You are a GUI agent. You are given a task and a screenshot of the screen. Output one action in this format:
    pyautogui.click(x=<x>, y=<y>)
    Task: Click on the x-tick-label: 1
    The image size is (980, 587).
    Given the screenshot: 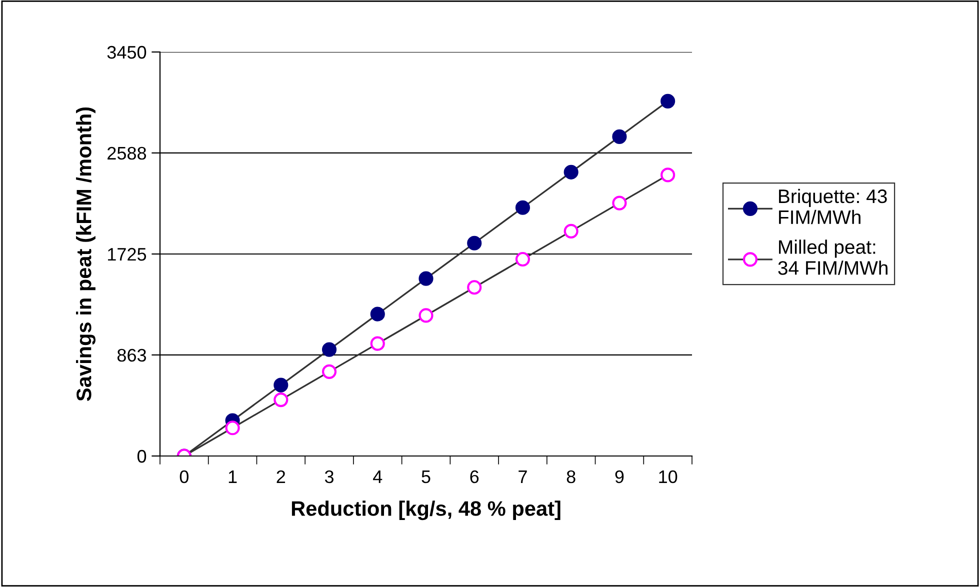 What is the action you would take?
    pyautogui.click(x=232, y=476)
    